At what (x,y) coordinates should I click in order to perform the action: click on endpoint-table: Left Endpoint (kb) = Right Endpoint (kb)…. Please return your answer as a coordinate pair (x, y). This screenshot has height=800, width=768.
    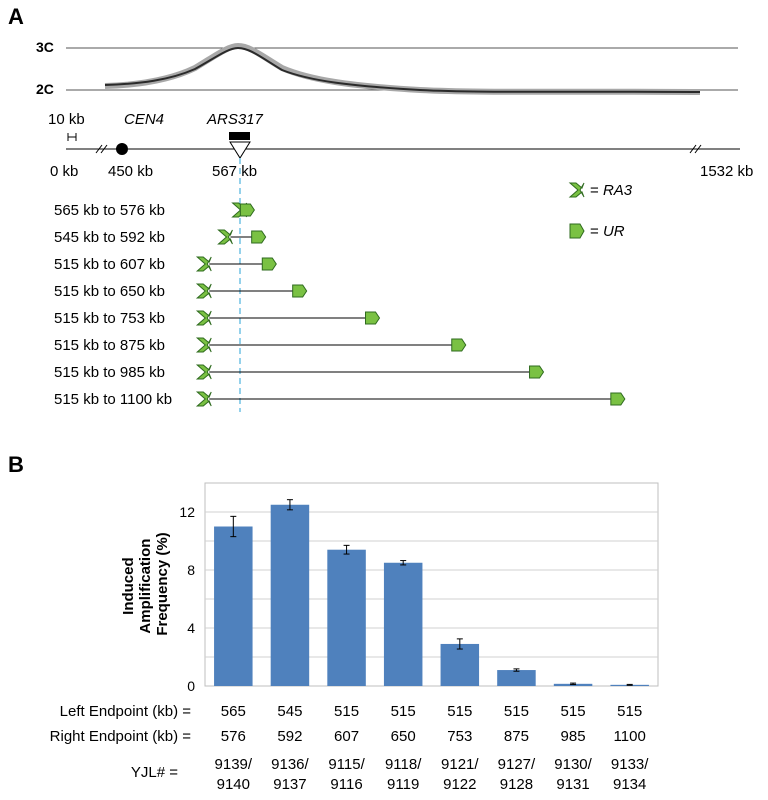
    Looking at the image, I should click on (350, 748).